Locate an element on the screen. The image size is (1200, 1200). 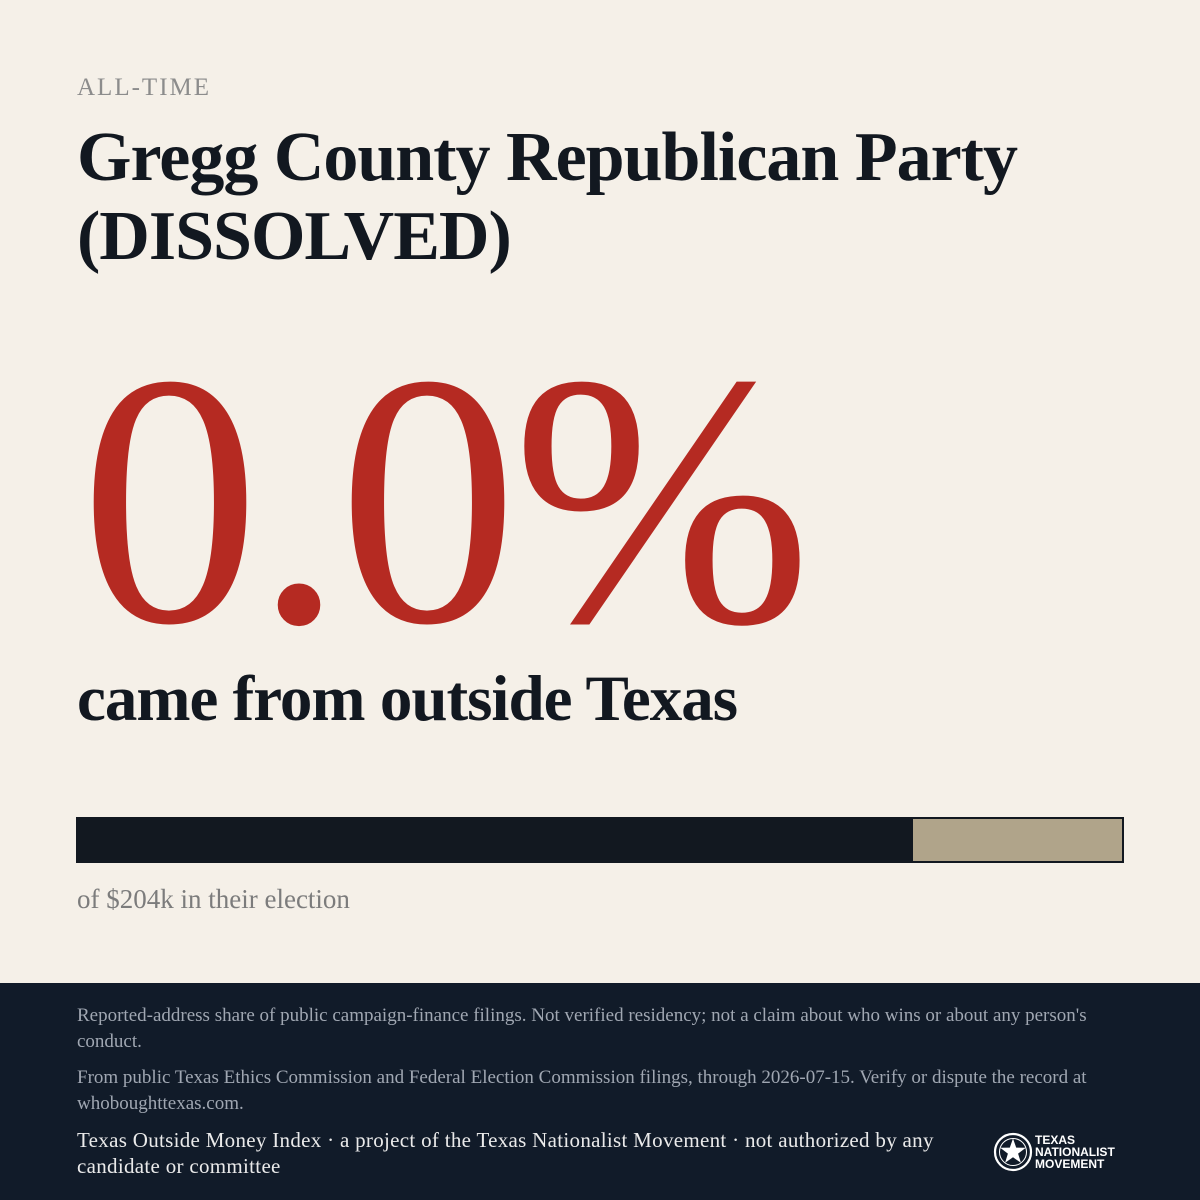
share-bar-fill is located at coordinates (496, 840).